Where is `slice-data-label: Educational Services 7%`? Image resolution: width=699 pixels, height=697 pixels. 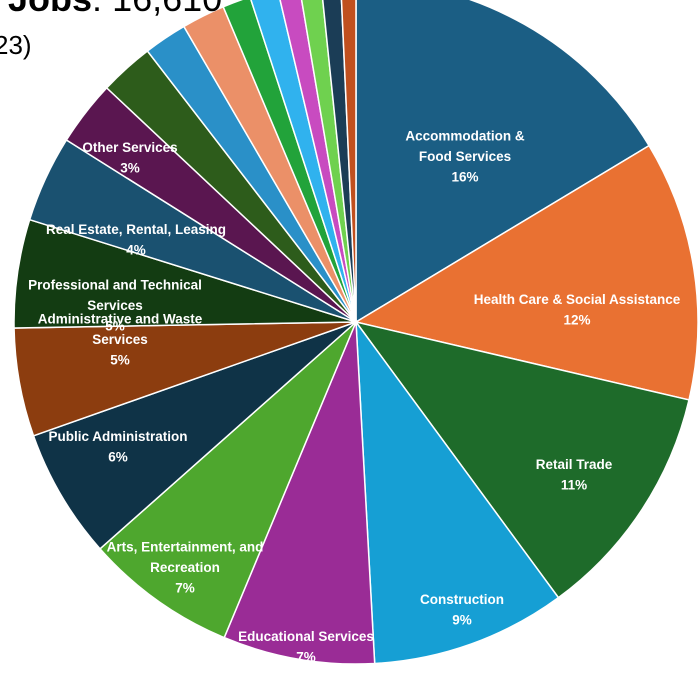 slice-data-label: Educational Services 7% is located at coordinates (306, 647).